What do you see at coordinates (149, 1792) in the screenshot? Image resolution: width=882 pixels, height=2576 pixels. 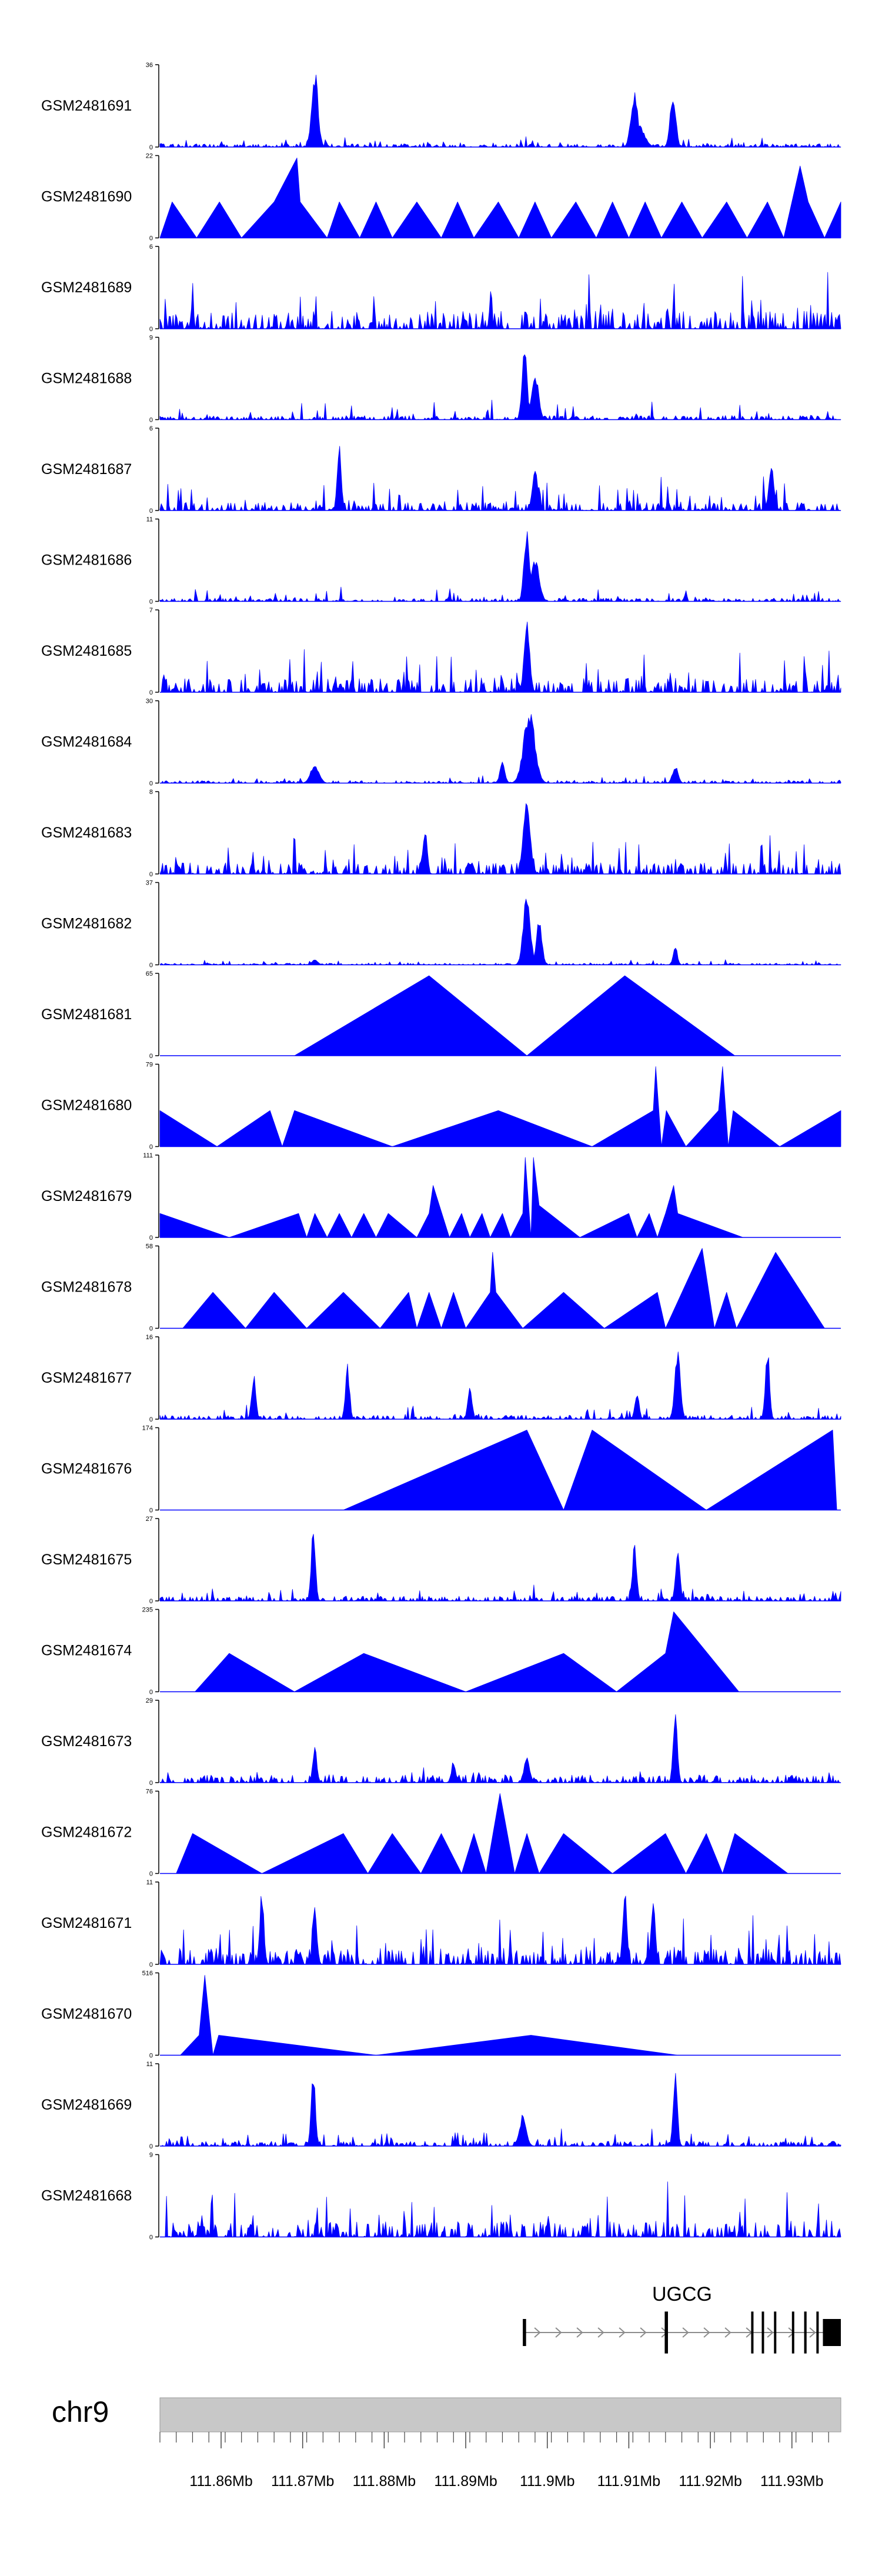 I see `y-max-label: 76` at bounding box center [149, 1792].